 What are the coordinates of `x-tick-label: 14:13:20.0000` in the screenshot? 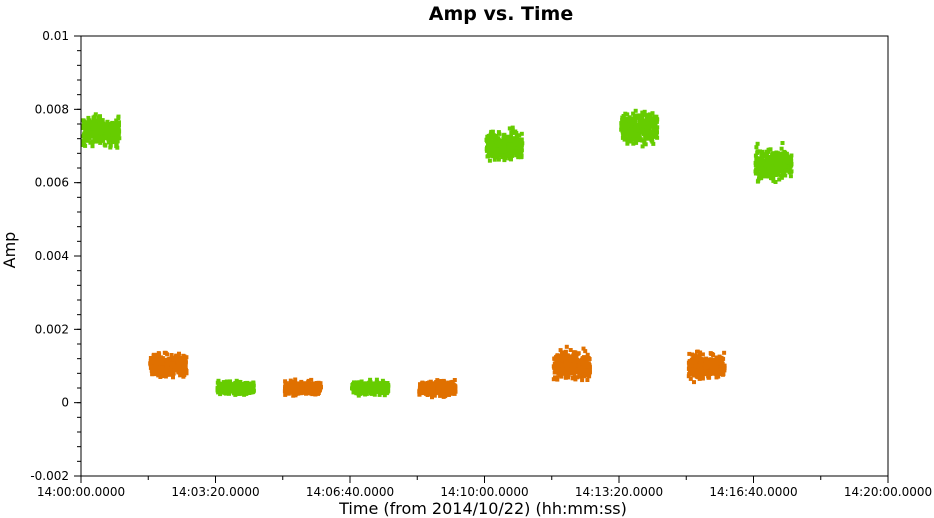 It's located at (619, 492).